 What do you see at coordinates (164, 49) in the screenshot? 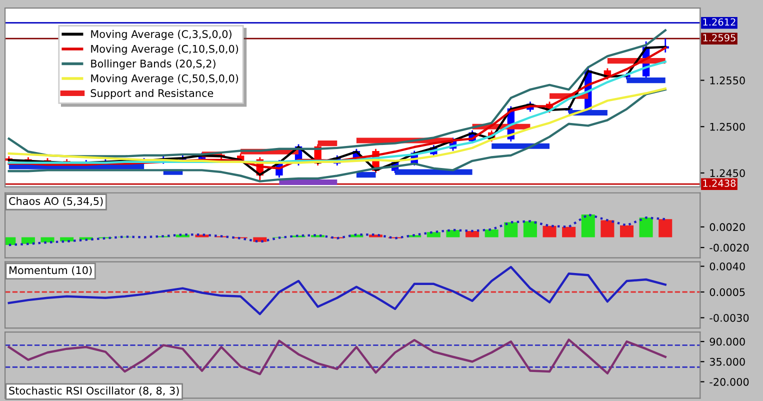
I see `legend-label: Moving Average (C,10,S,0,0)` at bounding box center [164, 49].